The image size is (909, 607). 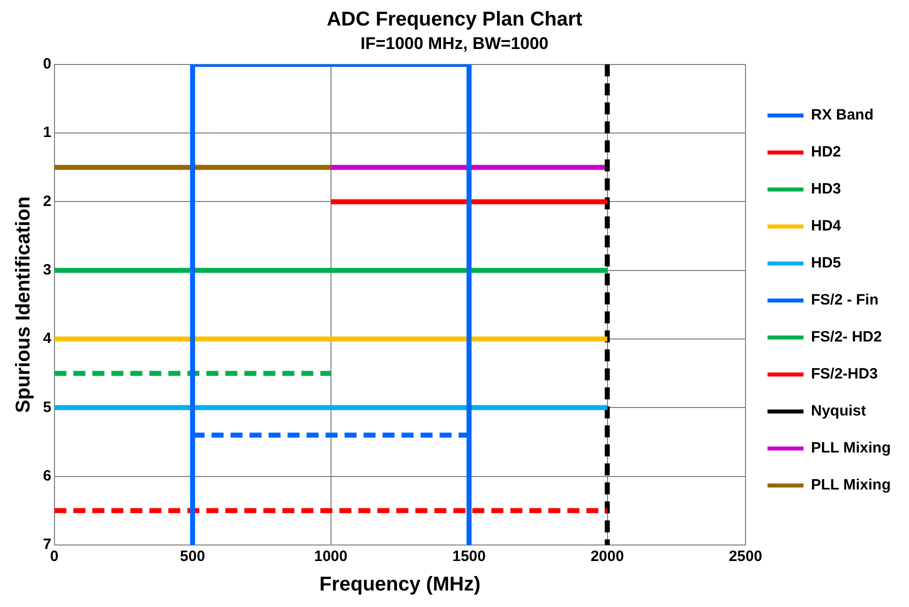 I want to click on y-tick-label: 4, so click(x=47, y=339).